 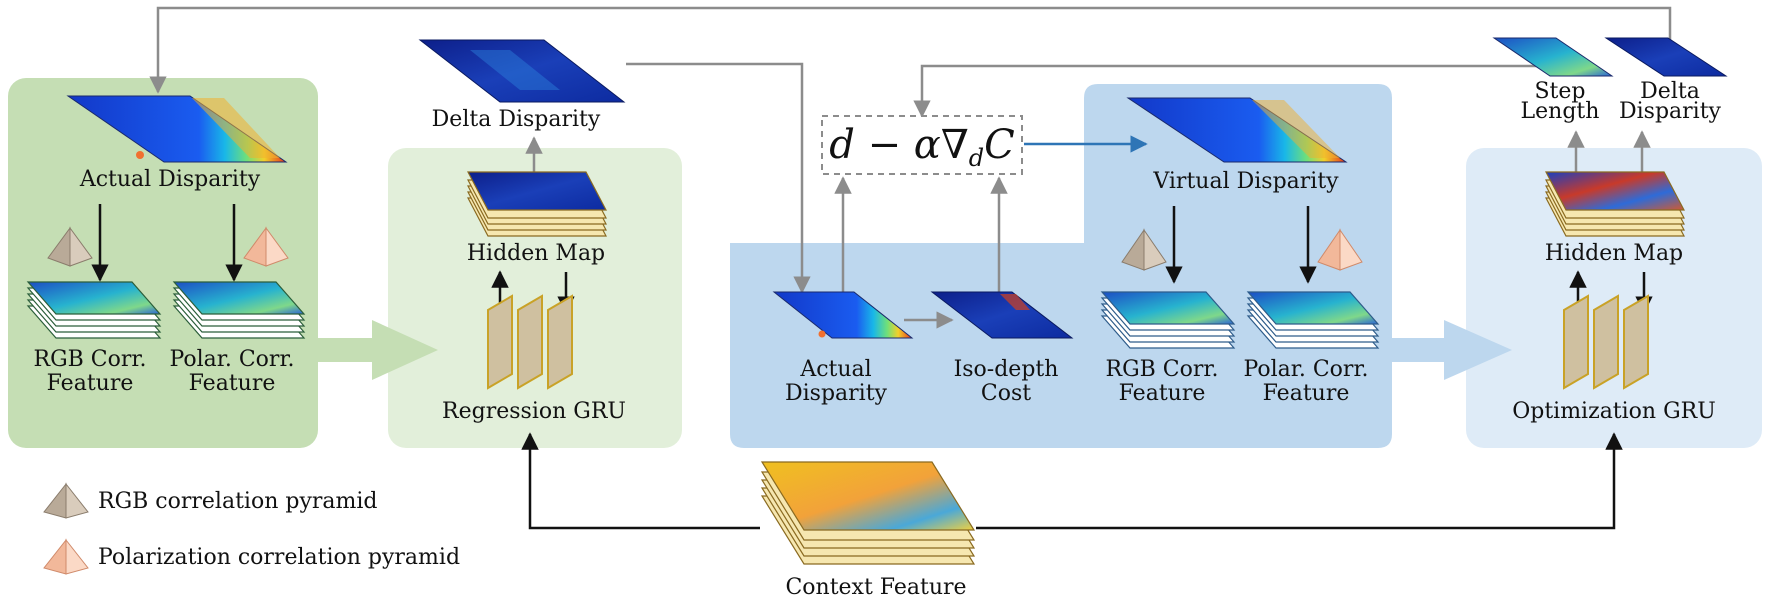 What do you see at coordinates (1162, 369) in the screenshot?
I see `middle-rgb-feature-label-1: RGB Corr.` at bounding box center [1162, 369].